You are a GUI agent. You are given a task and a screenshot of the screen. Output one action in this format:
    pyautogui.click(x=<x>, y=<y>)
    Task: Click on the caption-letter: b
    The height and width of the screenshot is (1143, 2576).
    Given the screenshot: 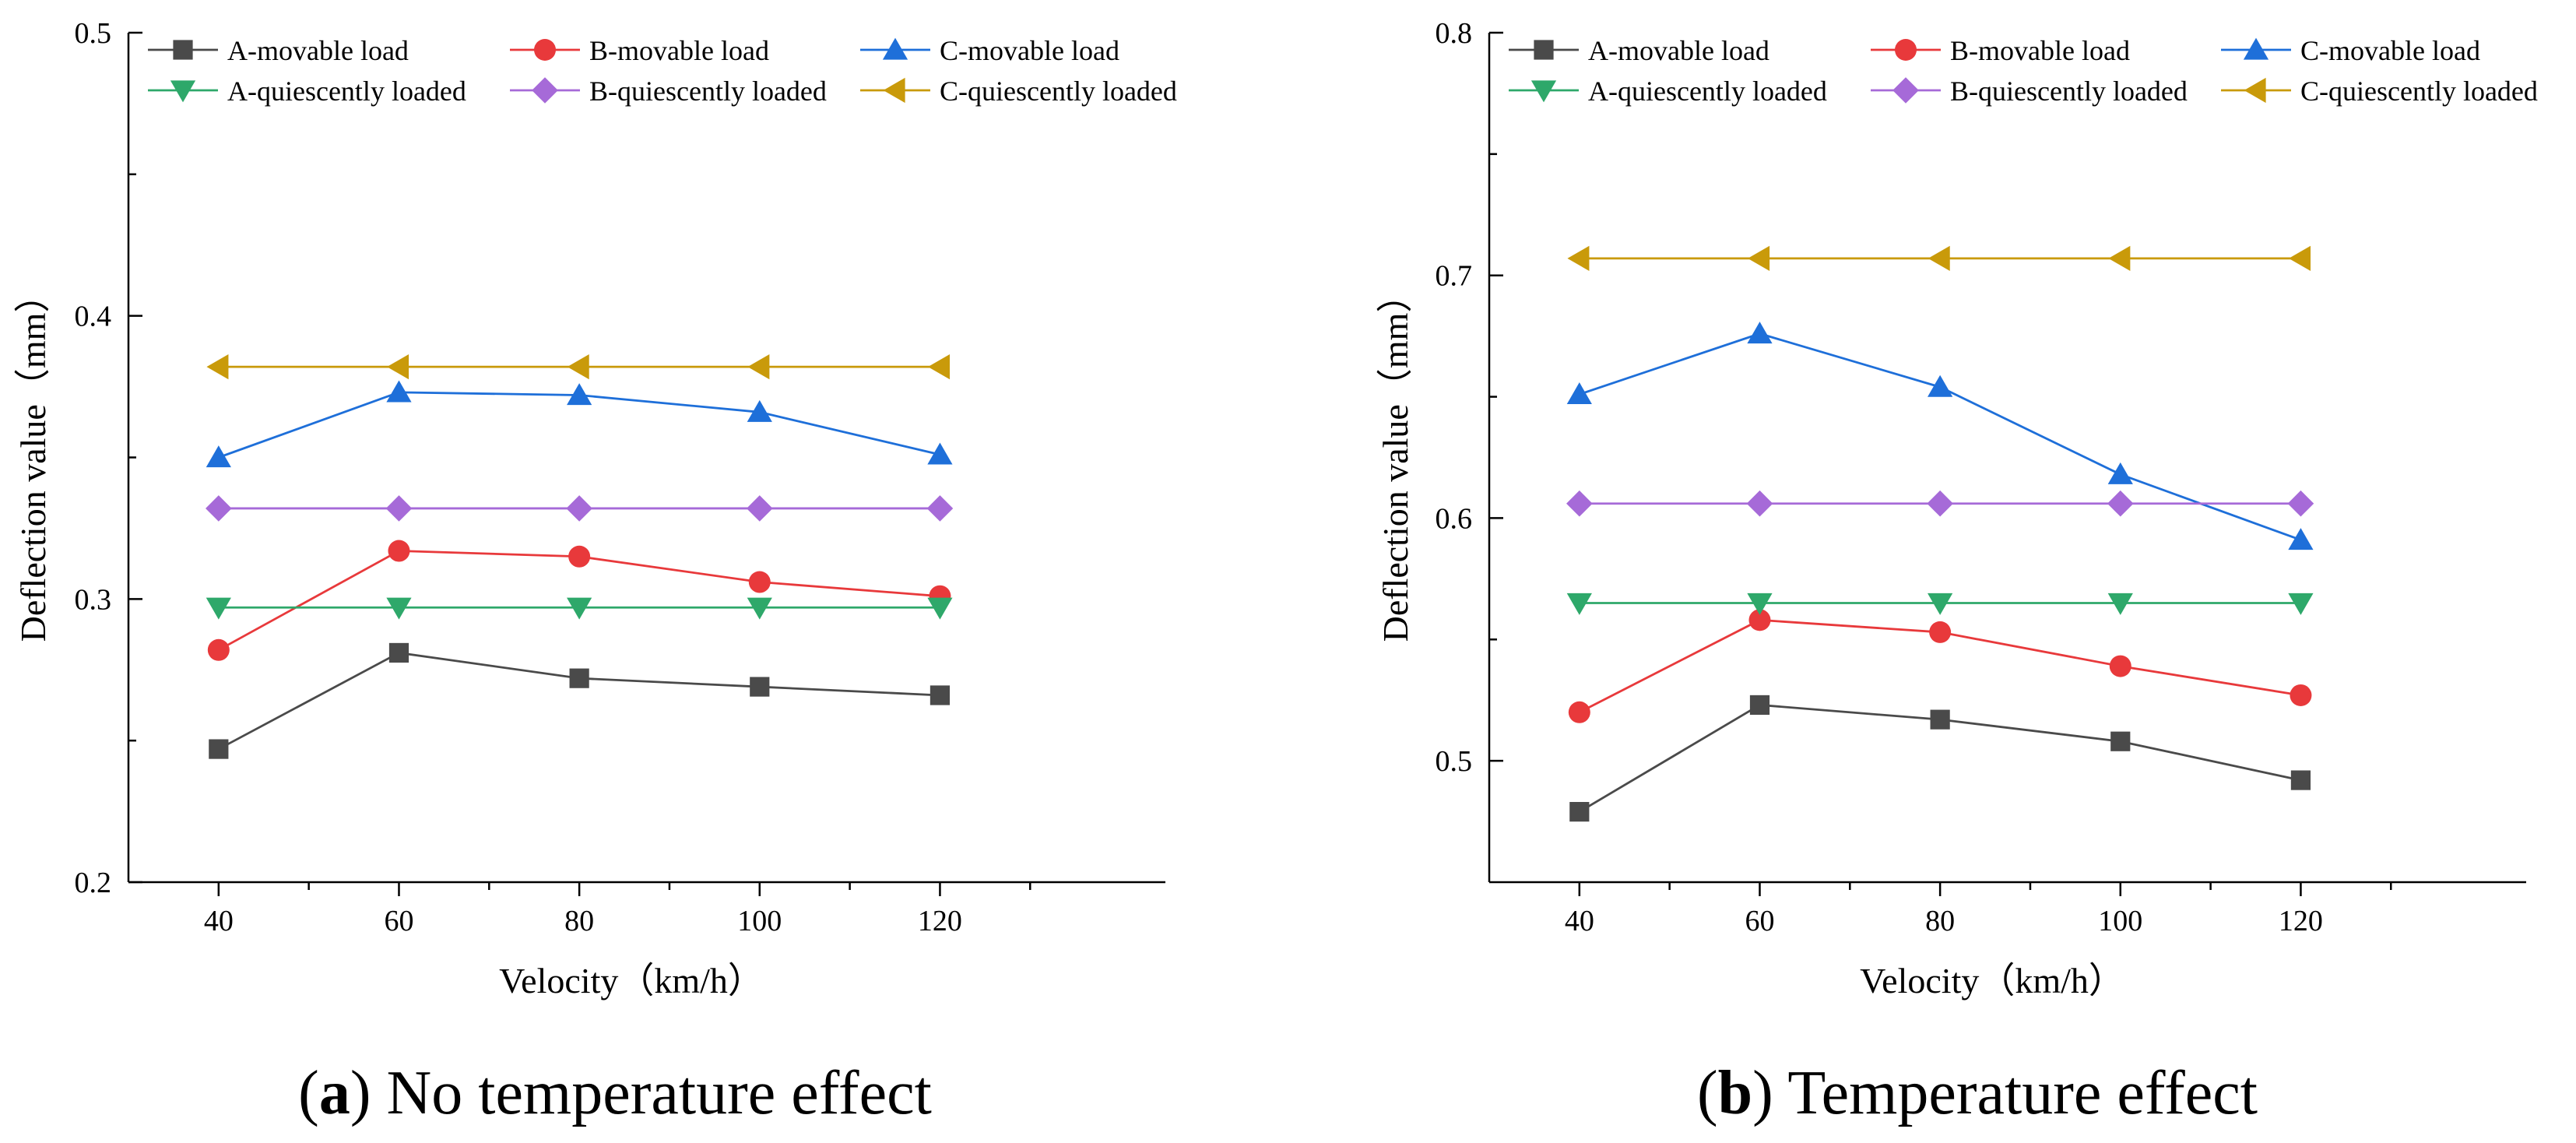 What is the action you would take?
    pyautogui.click(x=1735, y=1093)
    